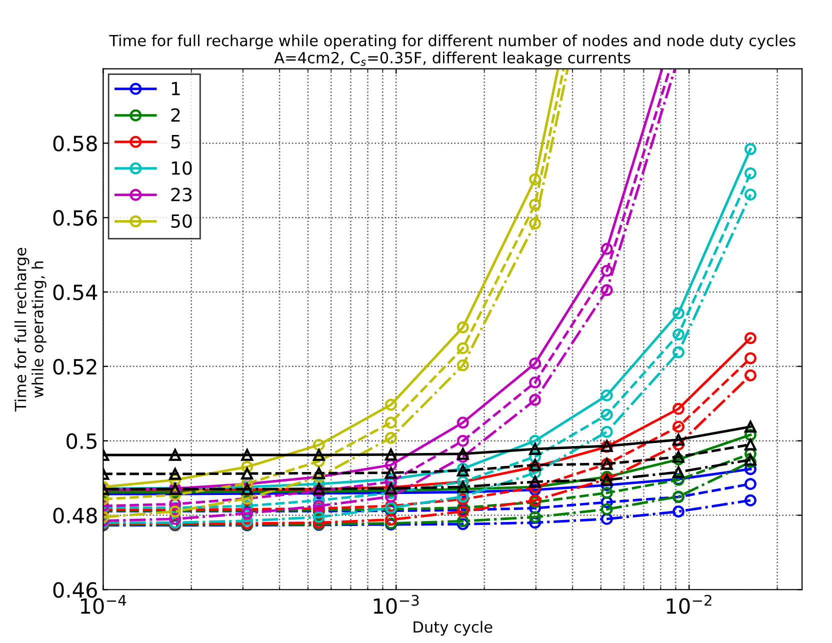 The image size is (832, 643). What do you see at coordinates (175, 115) in the screenshot?
I see `legend-label: 2` at bounding box center [175, 115].